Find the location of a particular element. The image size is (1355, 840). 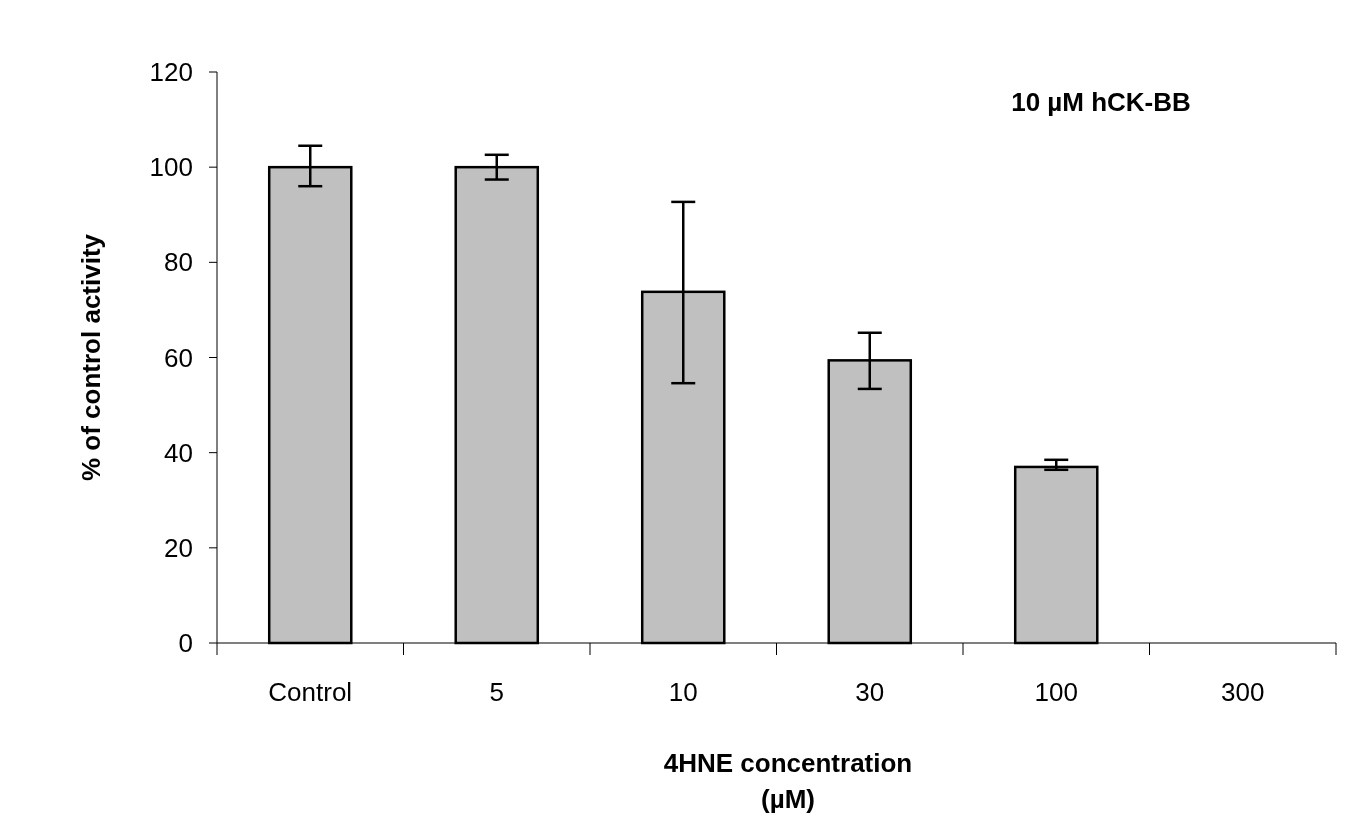

x-axis-title: 4HNE concentration (µM) is located at coordinates (788, 781).